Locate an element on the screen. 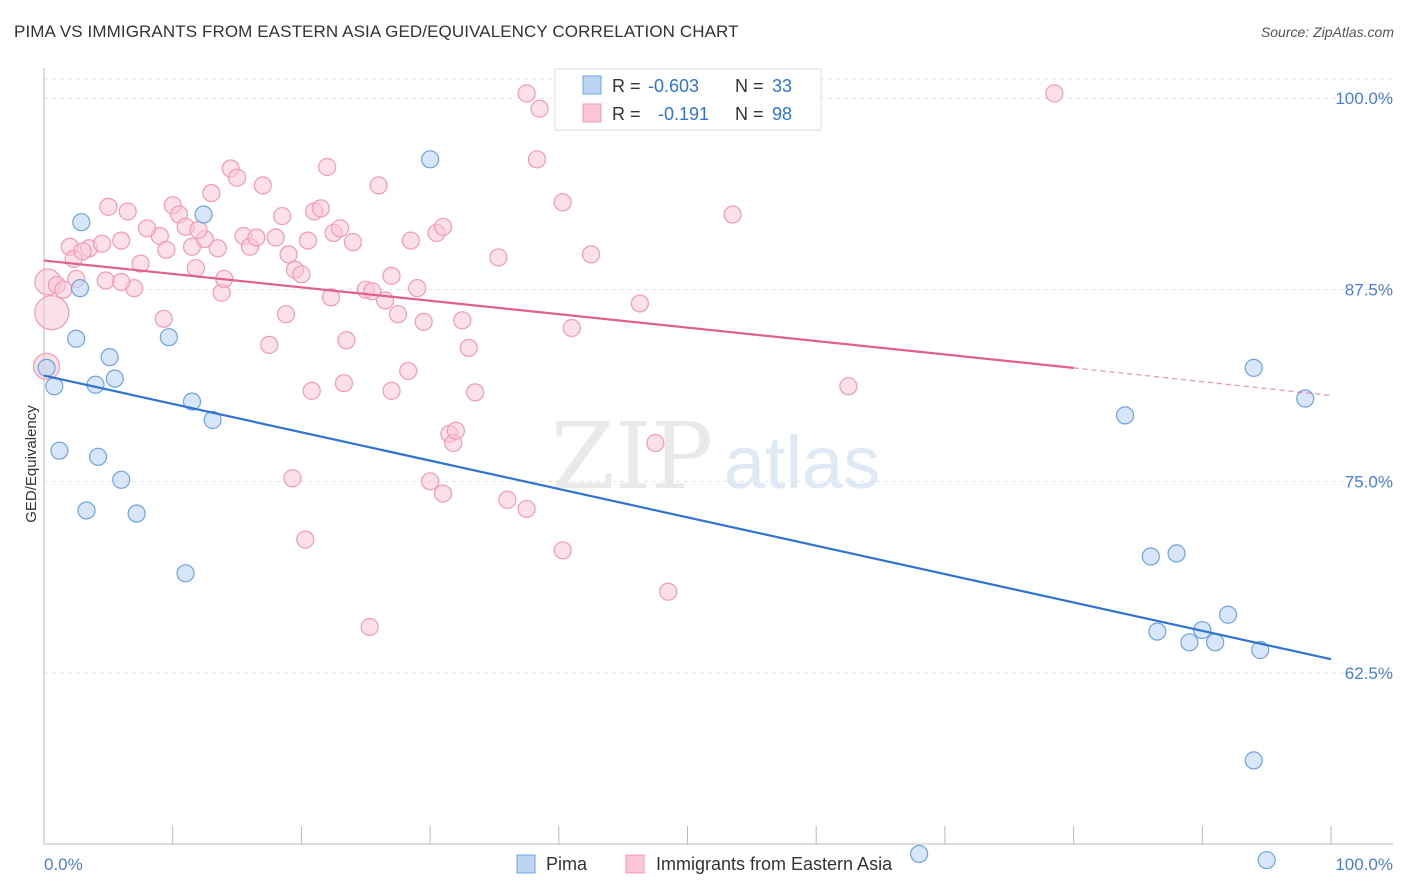  watermark-zip: ZIP is located at coordinates (632, 456).